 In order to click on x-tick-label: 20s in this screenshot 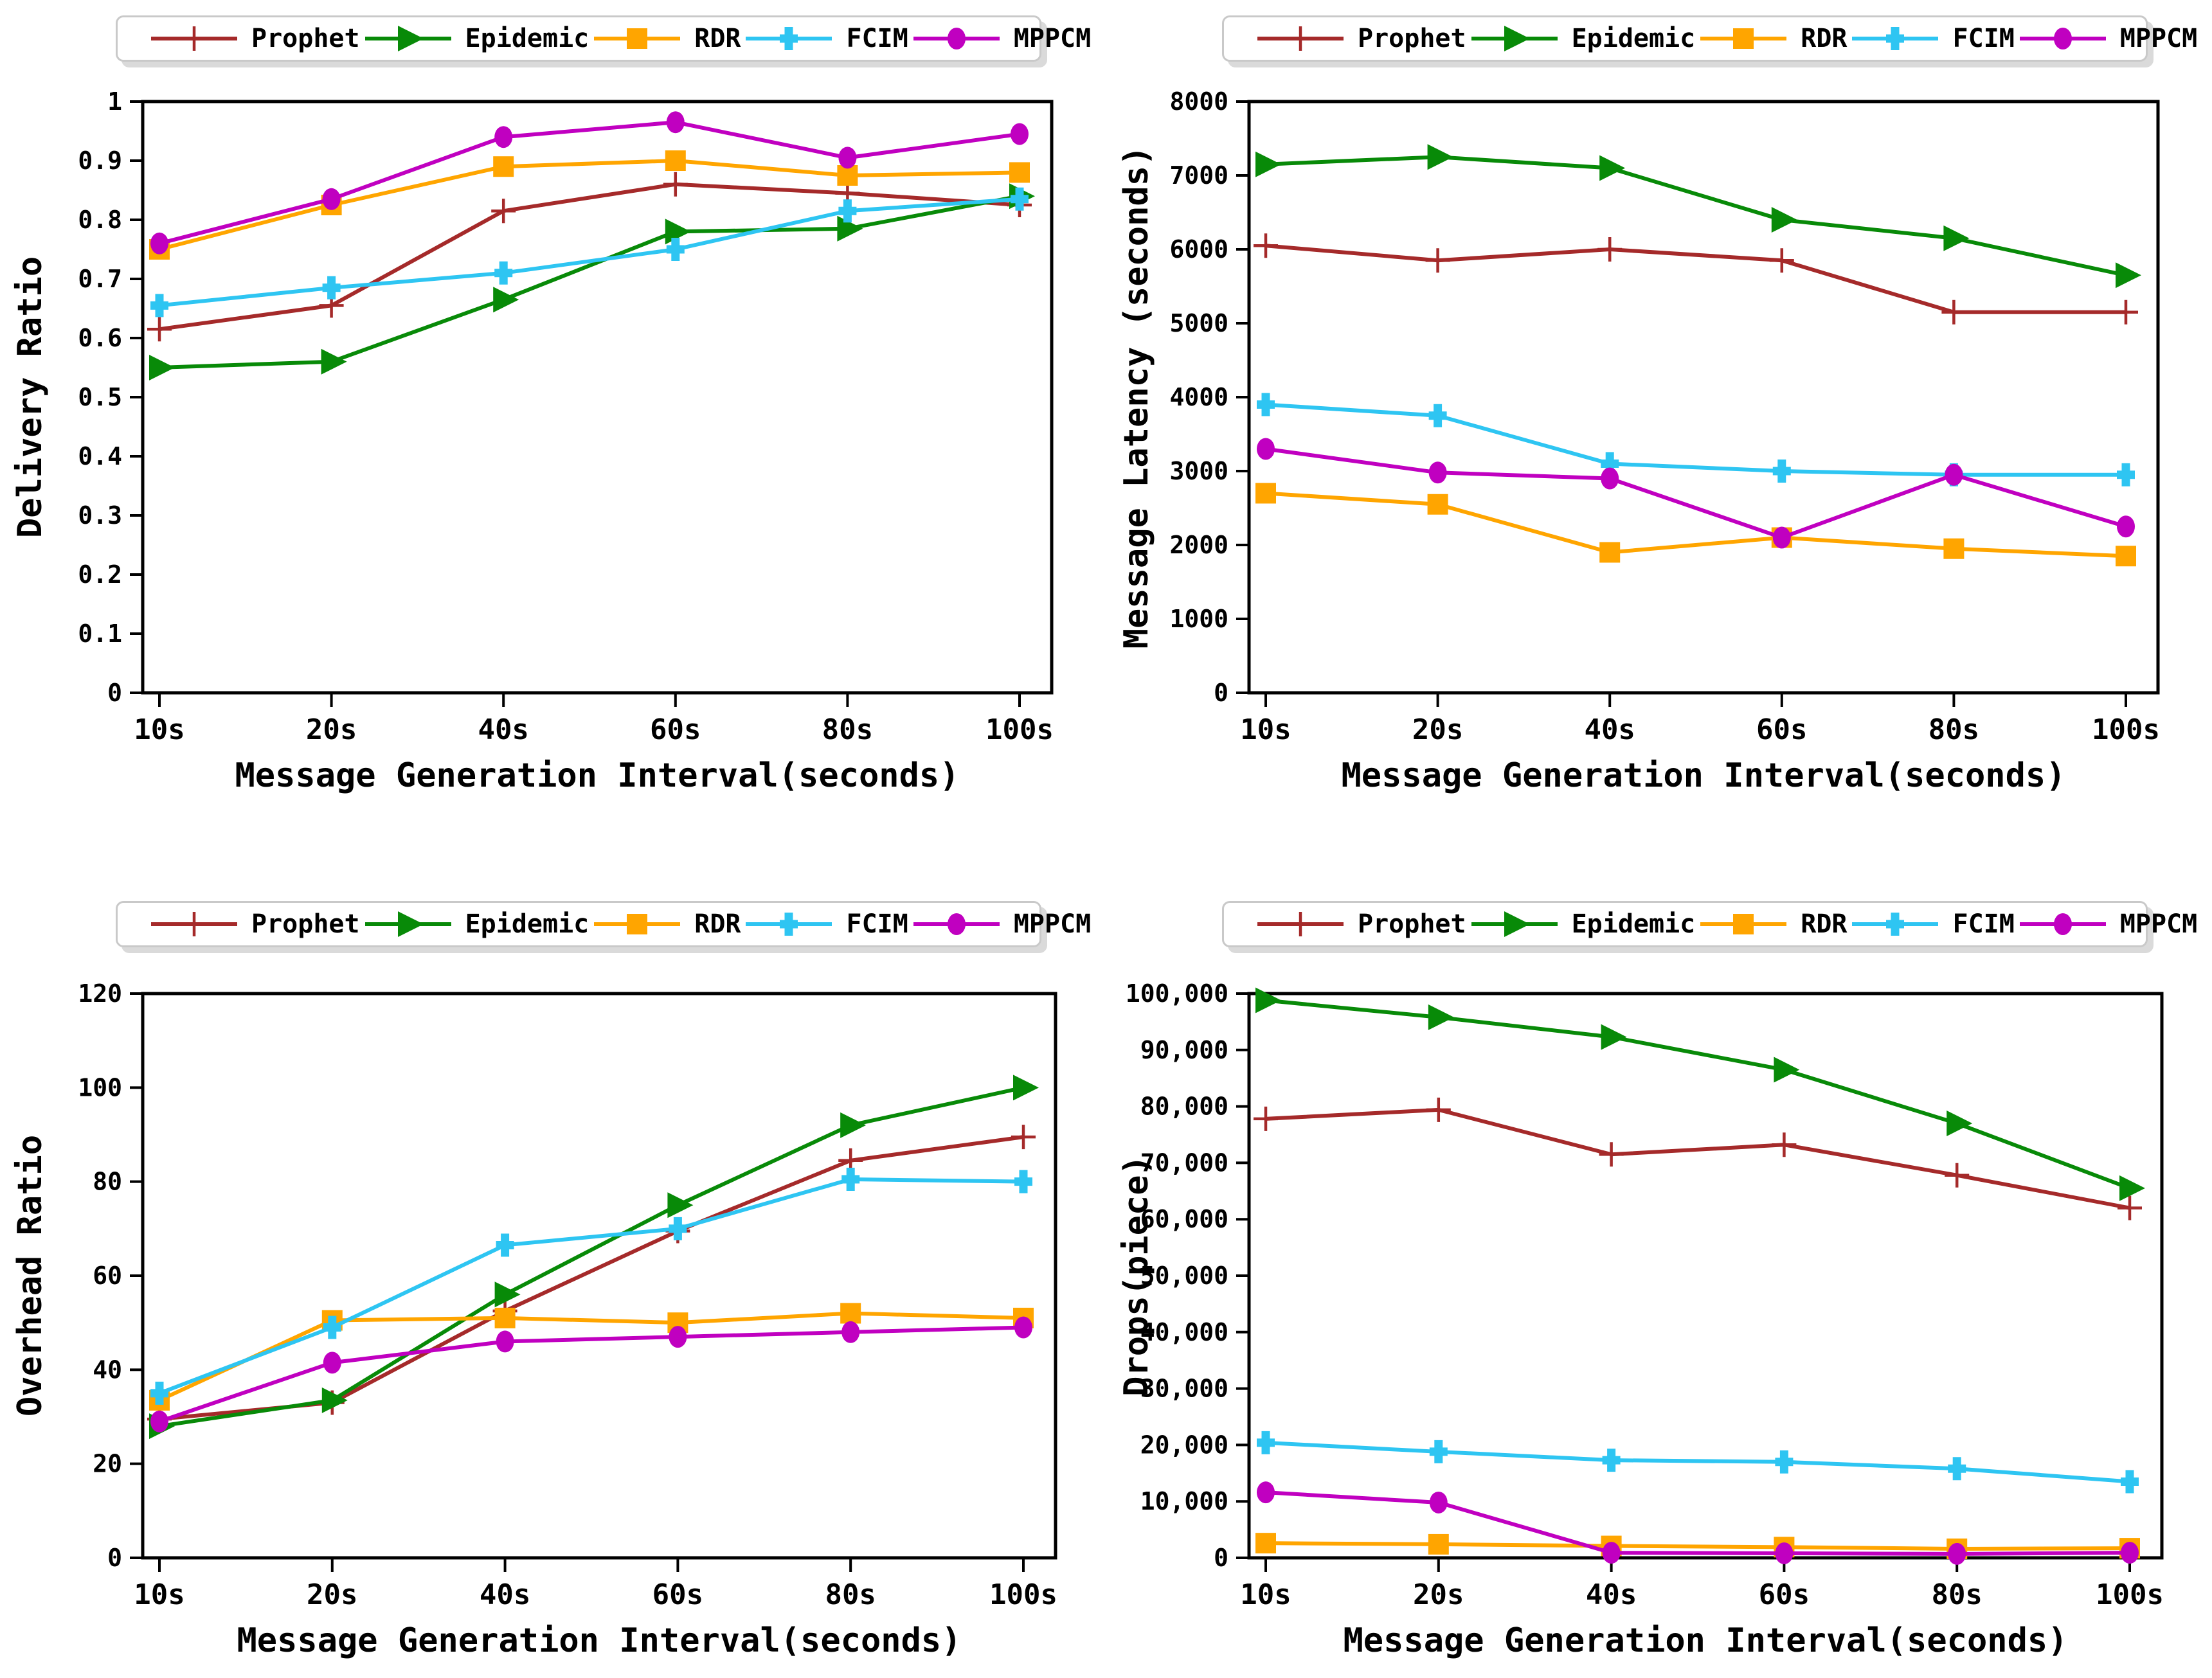, I will do `click(1438, 730)`.